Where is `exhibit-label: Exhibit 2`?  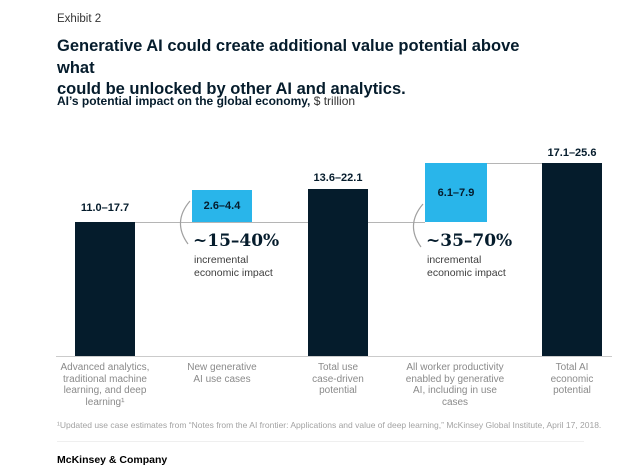 exhibit-label: Exhibit 2 is located at coordinates (79, 19).